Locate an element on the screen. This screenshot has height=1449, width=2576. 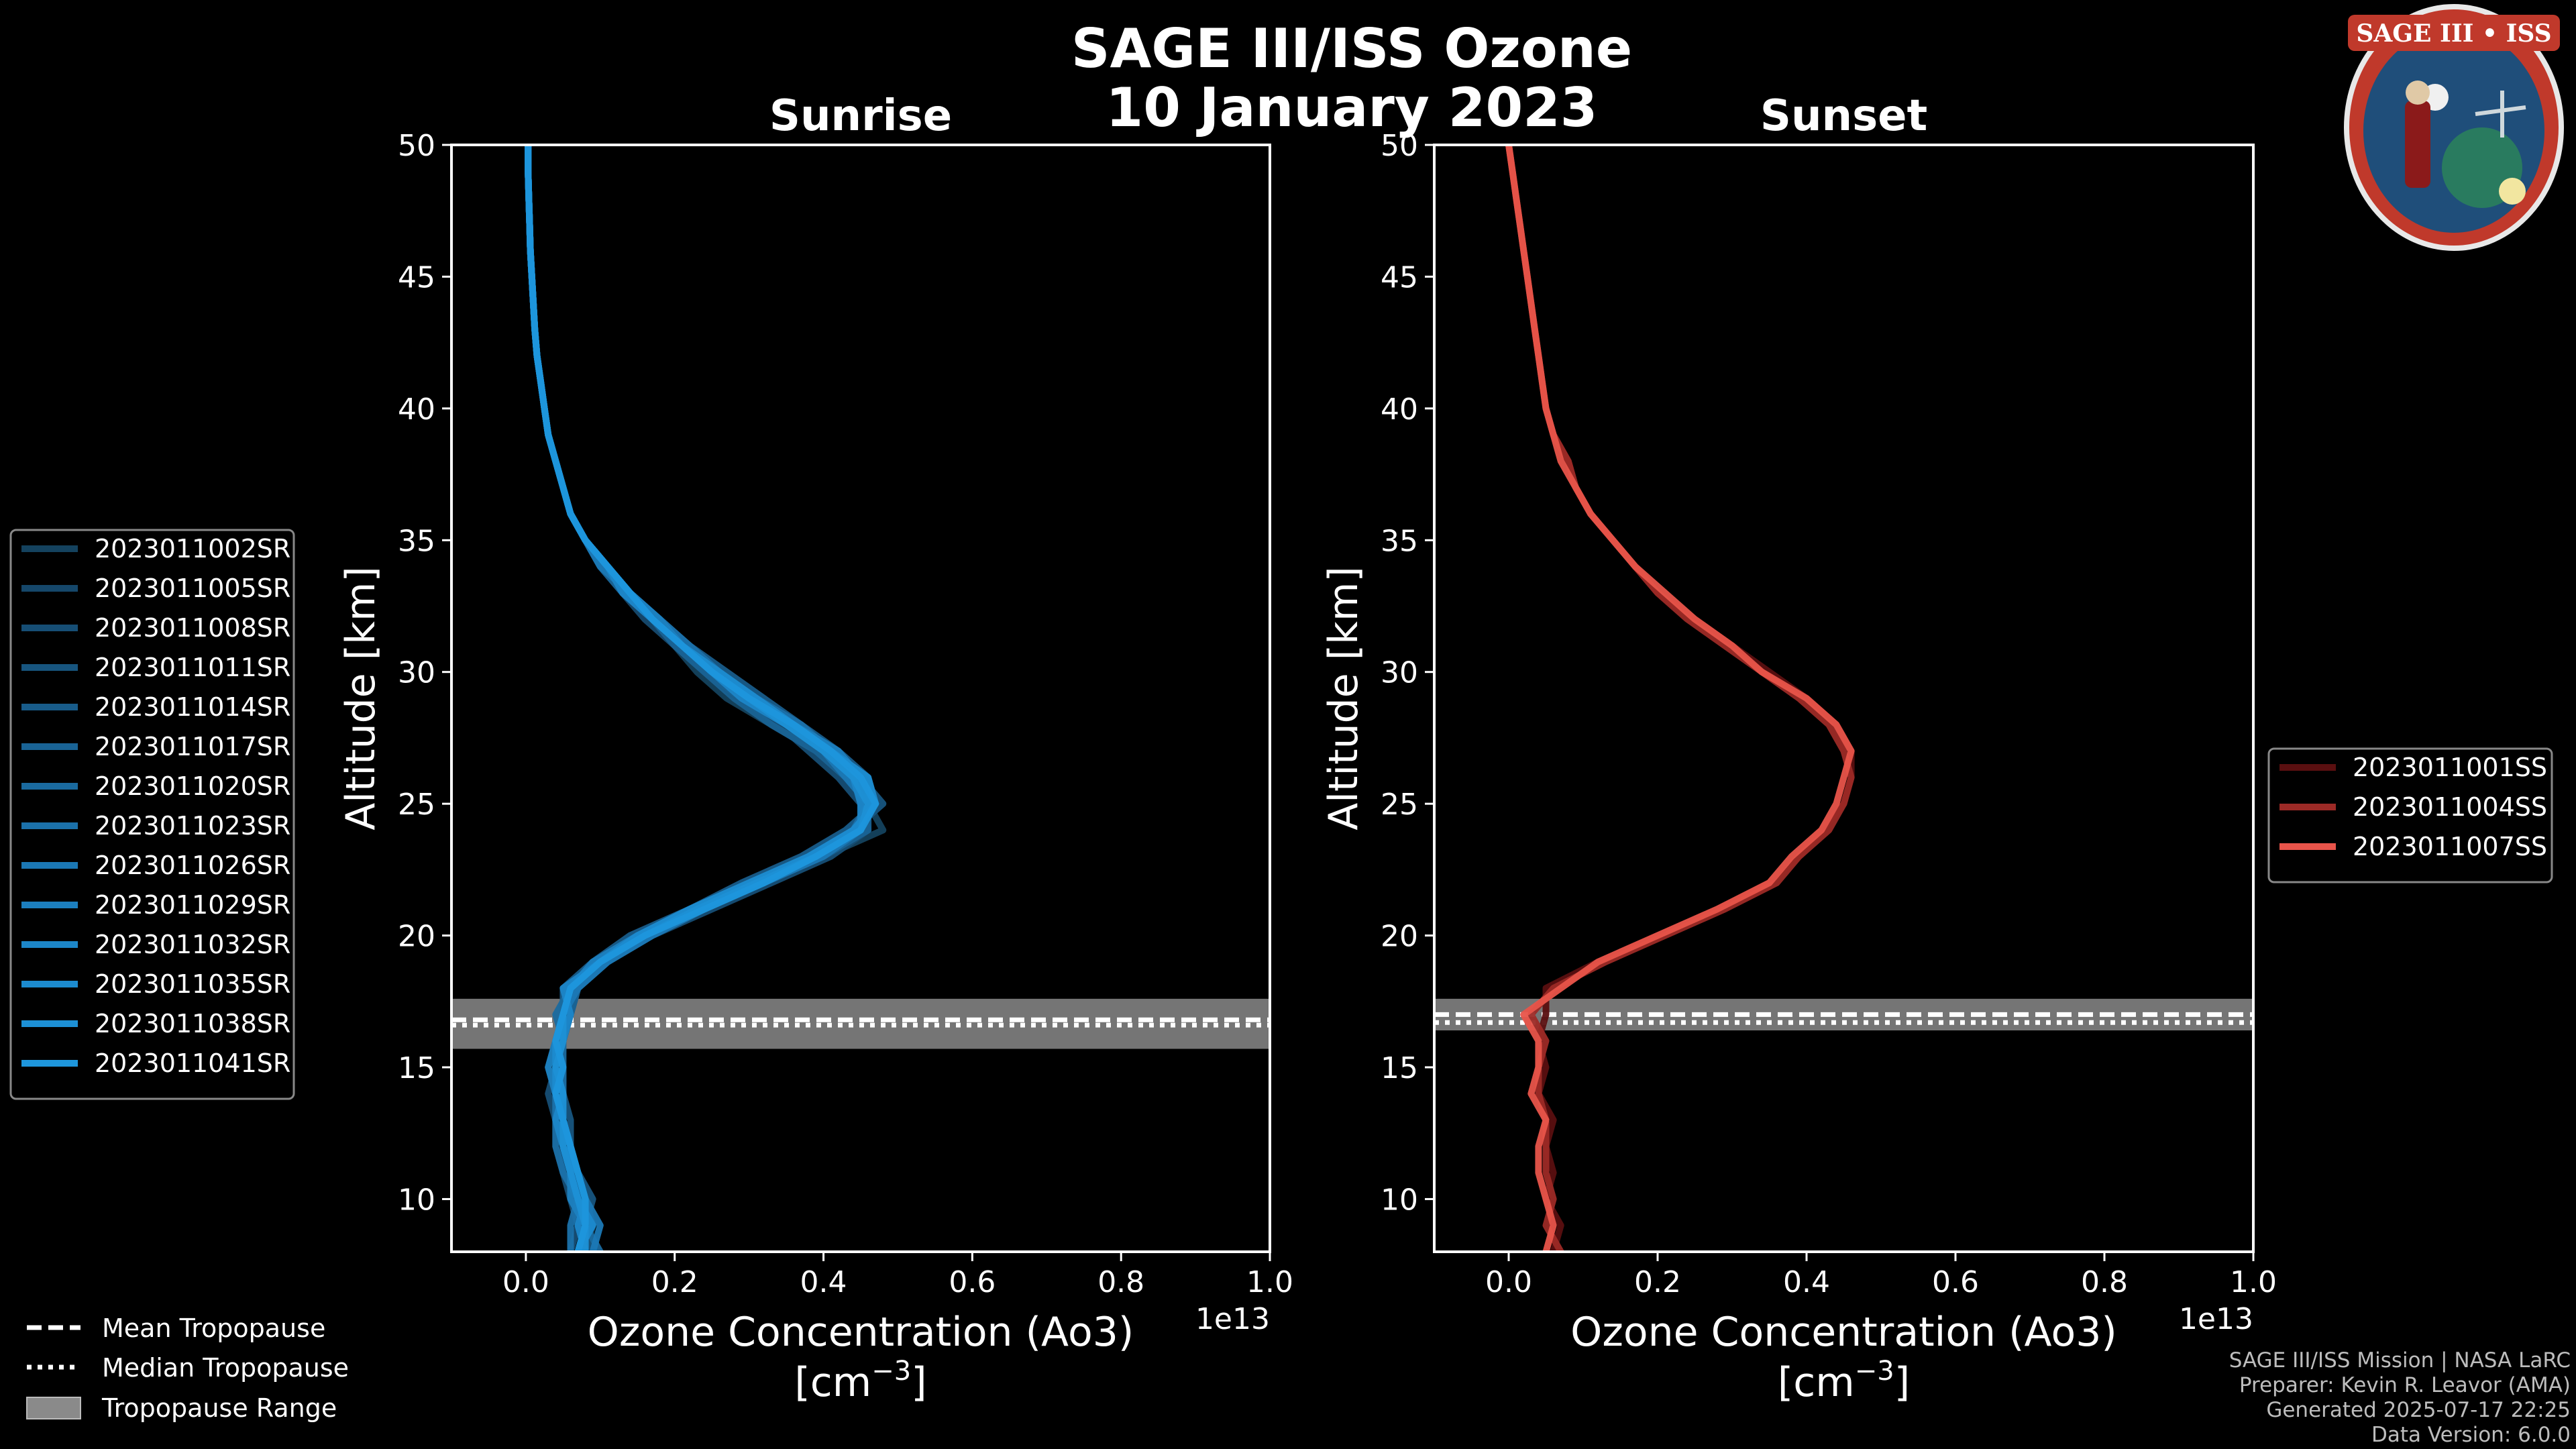
median-tropopause-label: Median Tropopause is located at coordinates (225, 1368).